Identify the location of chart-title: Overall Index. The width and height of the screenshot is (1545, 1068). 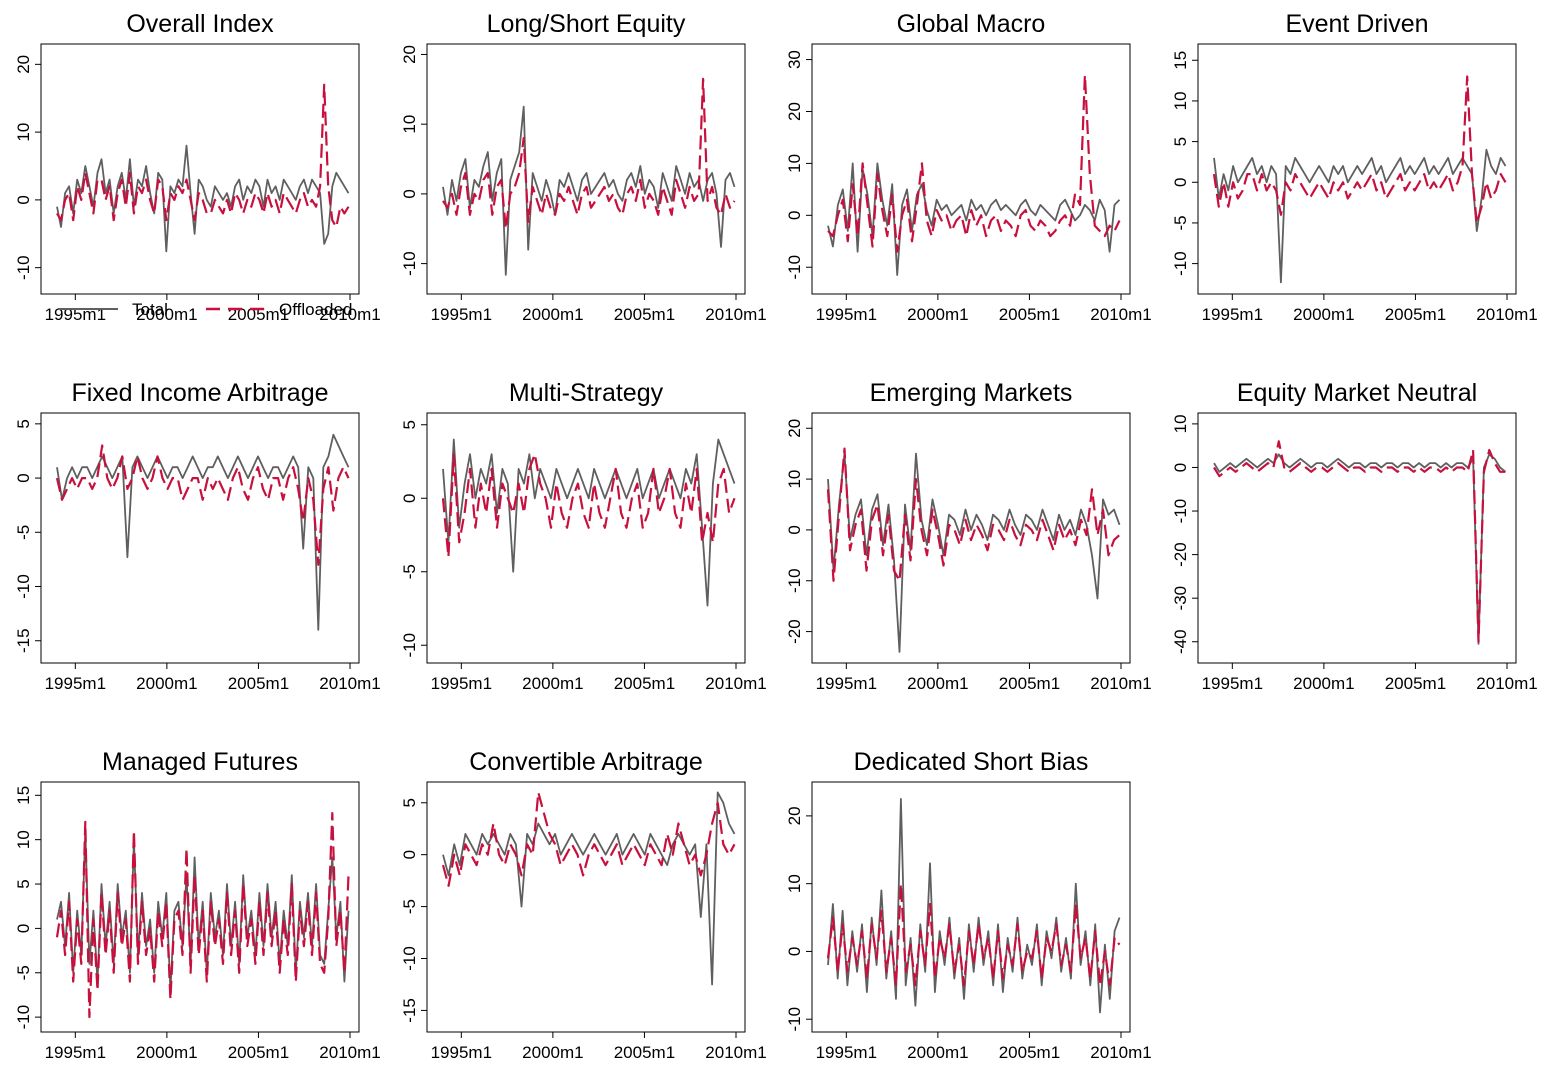
(200, 24).